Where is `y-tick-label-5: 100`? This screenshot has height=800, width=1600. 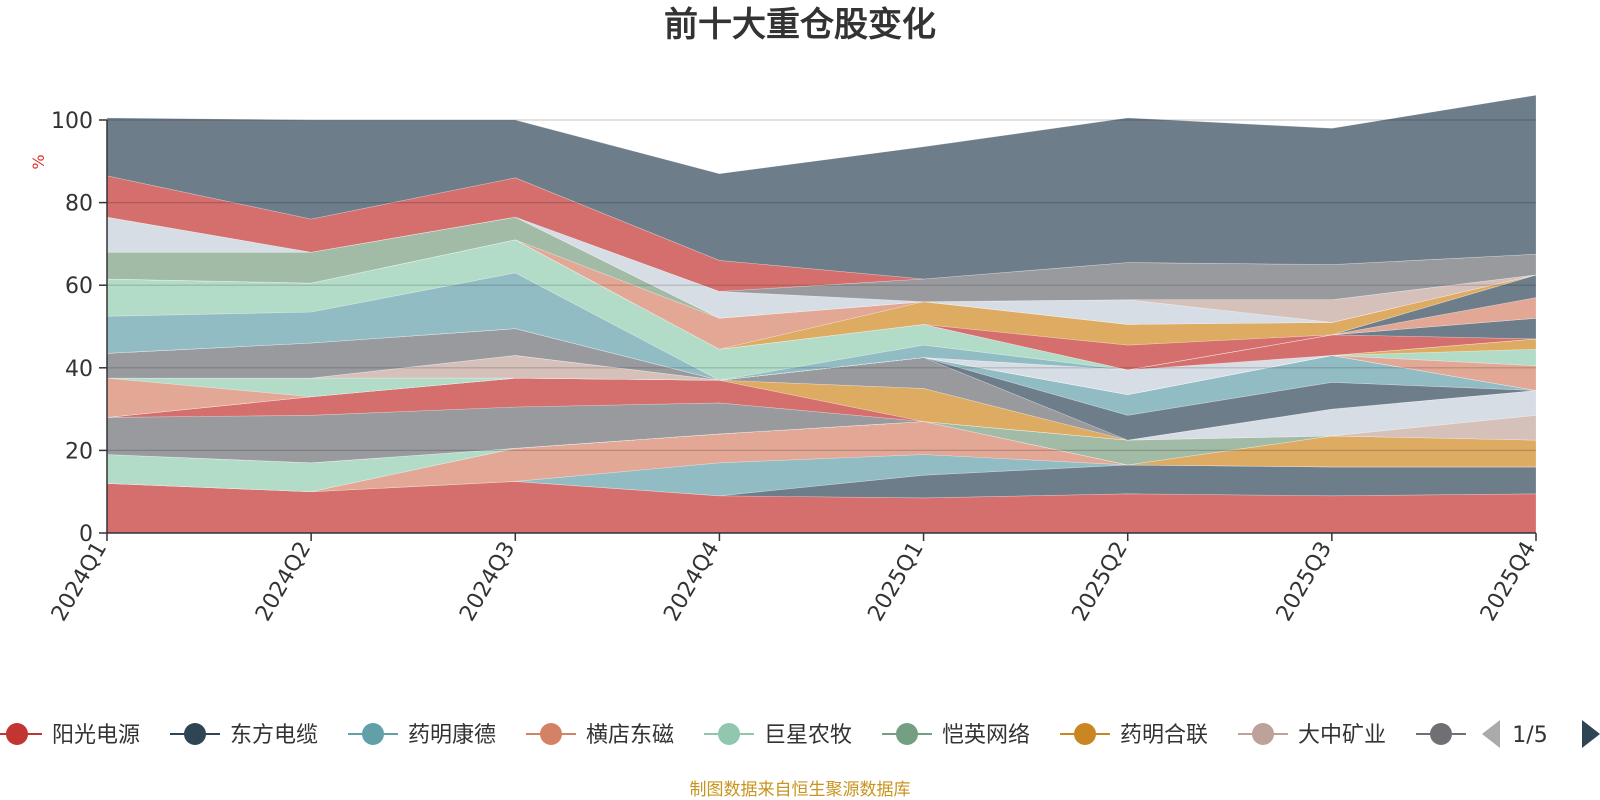 y-tick-label-5: 100 is located at coordinates (72, 121).